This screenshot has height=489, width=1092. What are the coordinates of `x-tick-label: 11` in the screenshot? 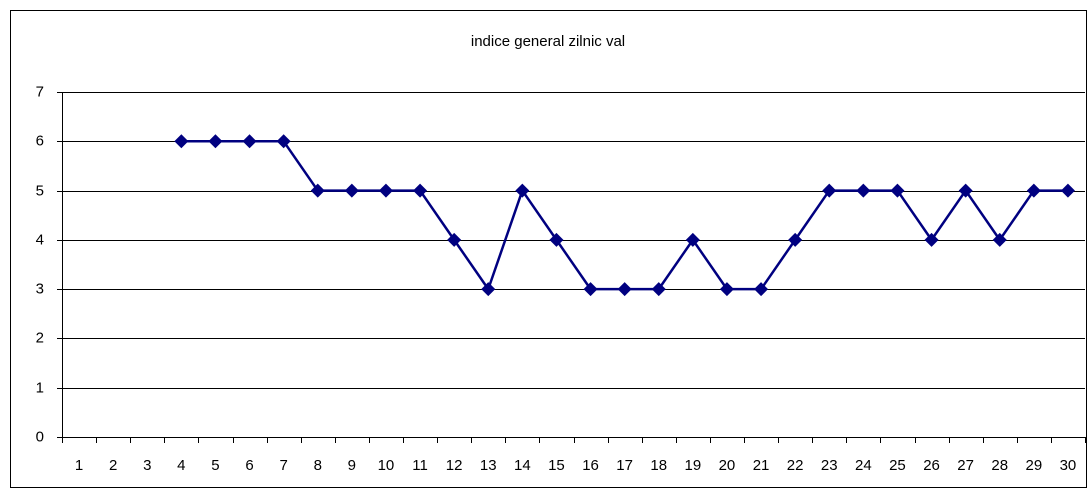 It's located at (420, 465).